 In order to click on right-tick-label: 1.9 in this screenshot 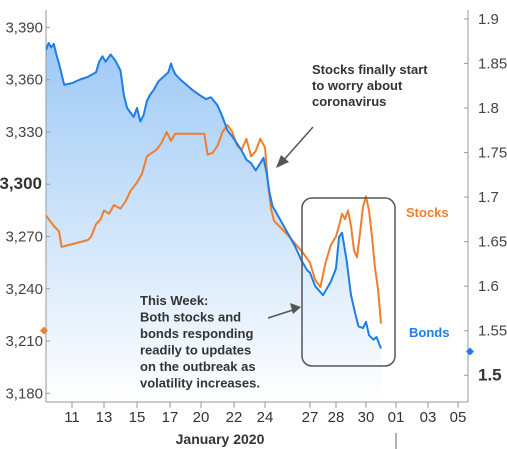, I will do `click(488, 19)`.